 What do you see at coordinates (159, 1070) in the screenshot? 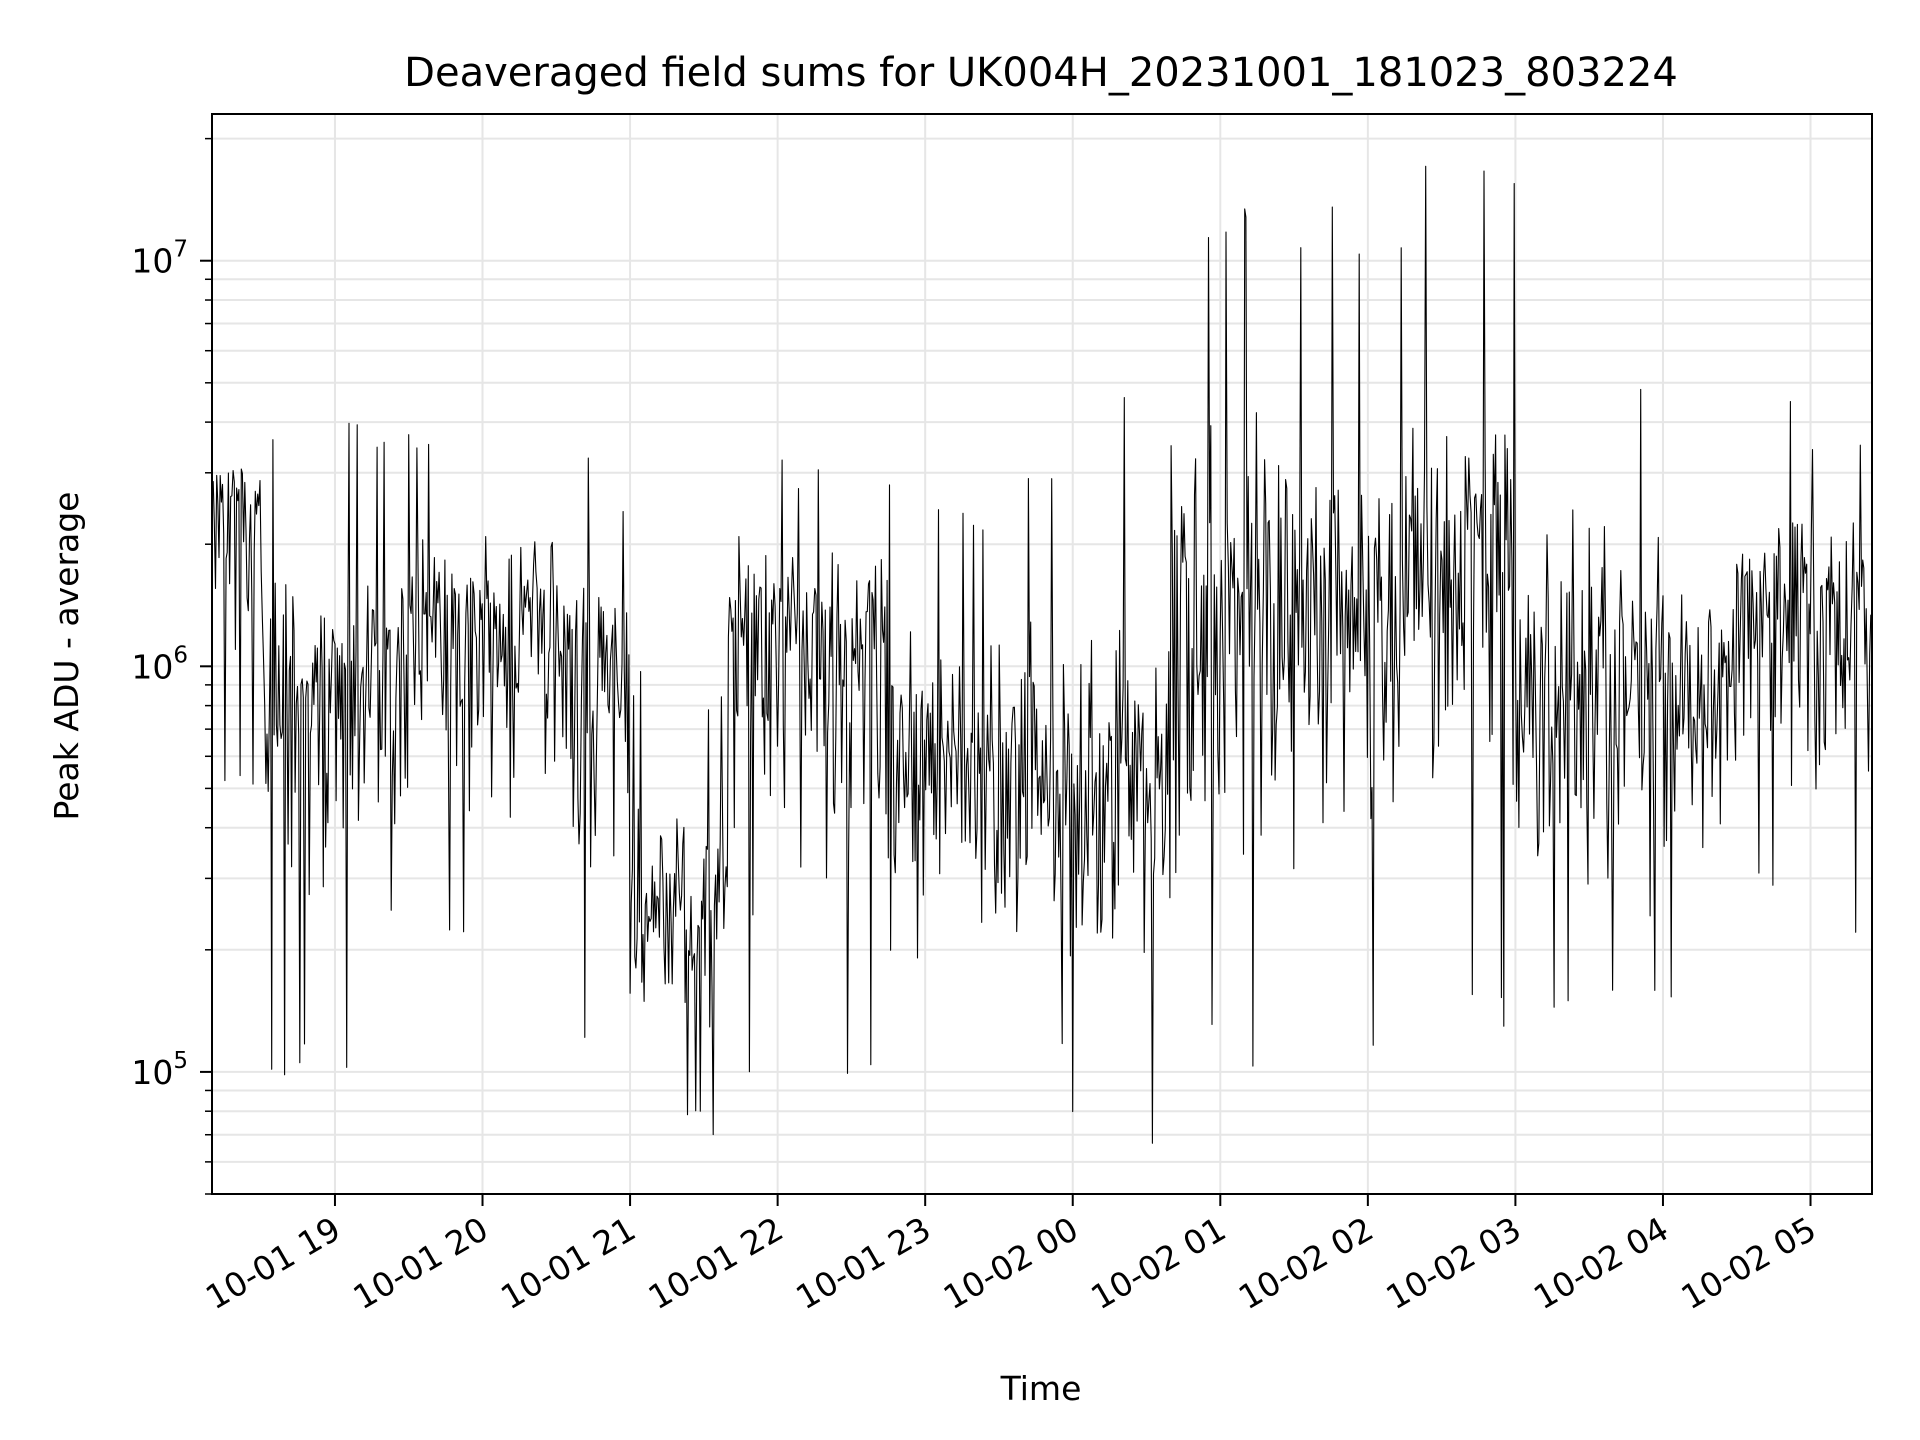
I see `y-tick-label: 10⁵` at bounding box center [159, 1070].